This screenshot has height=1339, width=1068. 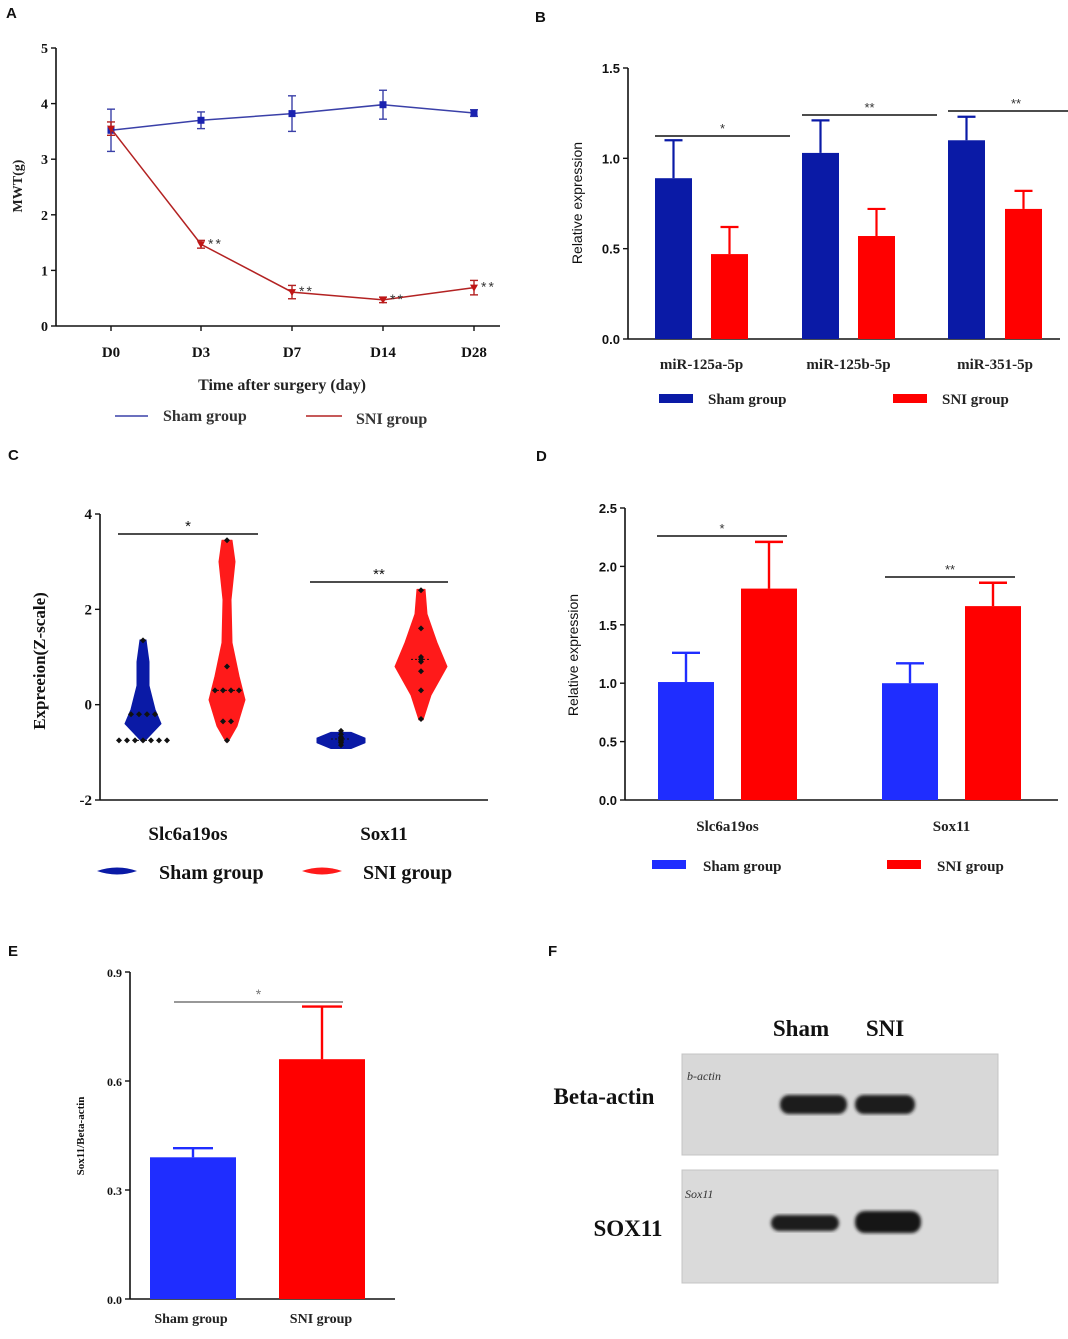 What do you see at coordinates (608, 683) in the screenshot?
I see `panel-d-y-tick-label: 1.0` at bounding box center [608, 683].